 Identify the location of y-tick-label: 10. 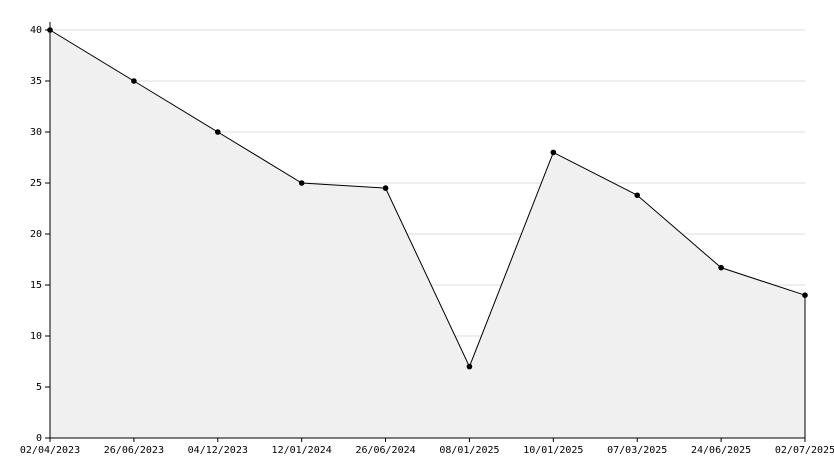
(36, 336).